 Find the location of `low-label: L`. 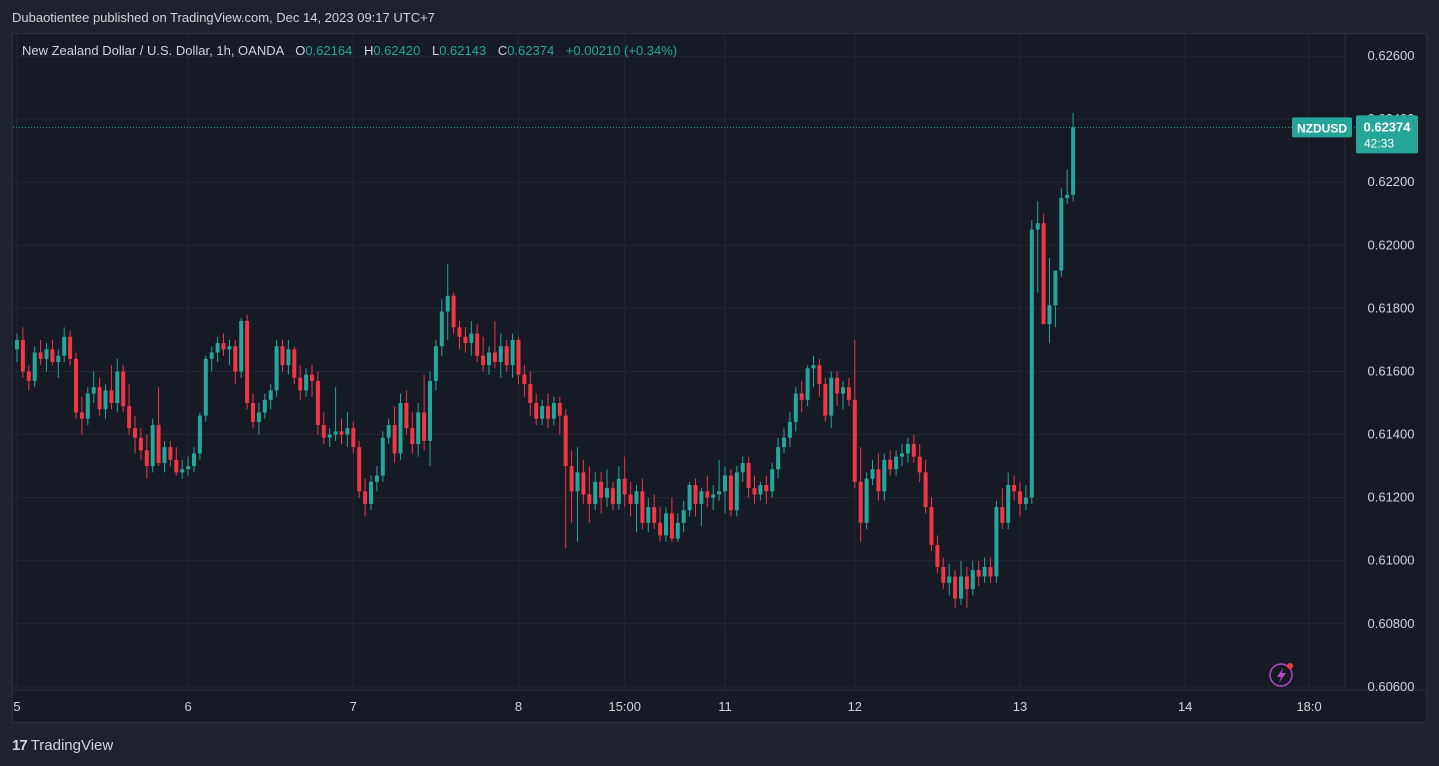

low-label: L is located at coordinates (435, 50).